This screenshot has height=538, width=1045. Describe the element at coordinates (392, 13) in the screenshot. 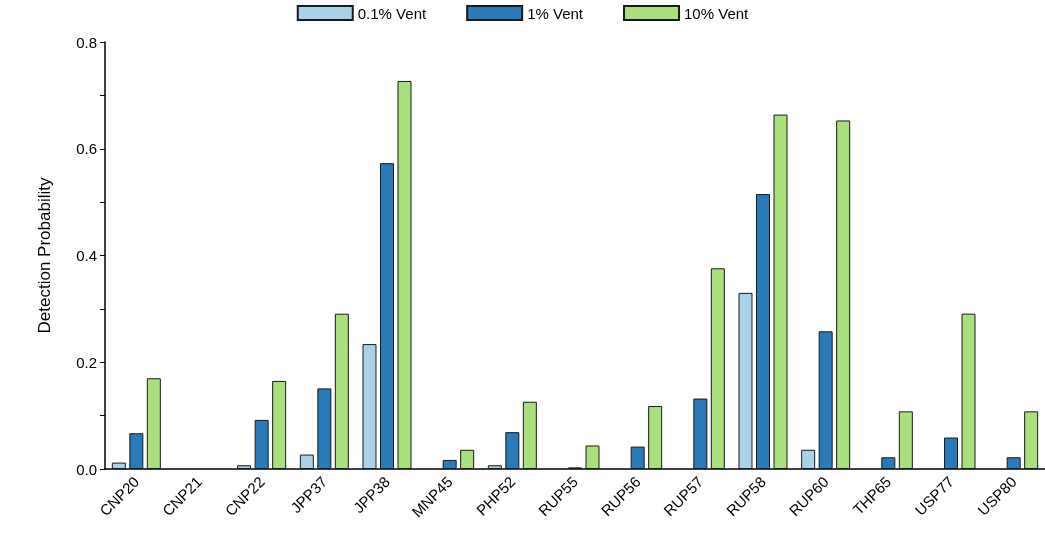

I see `legend-label: 0.1% Vent` at that location.